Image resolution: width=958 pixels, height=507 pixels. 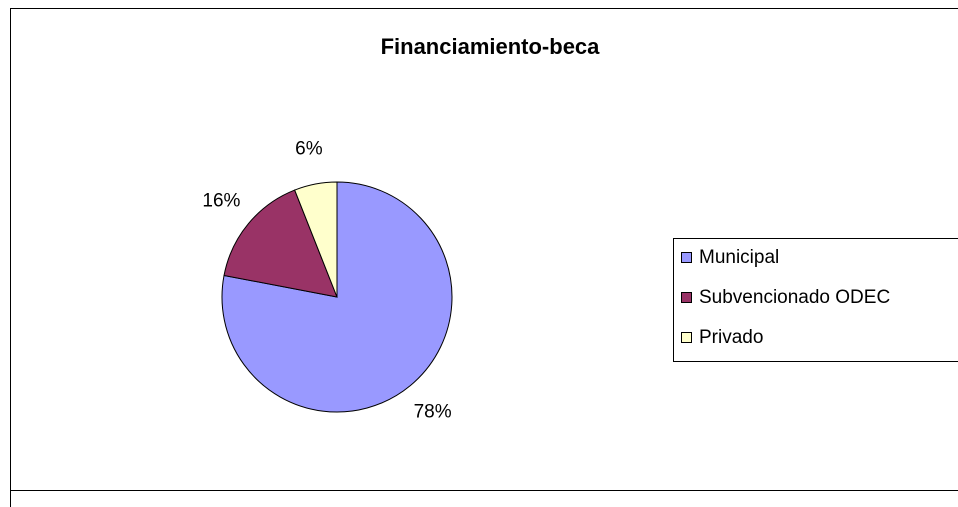 What do you see at coordinates (309, 149) in the screenshot?
I see `data-label: 6%` at bounding box center [309, 149].